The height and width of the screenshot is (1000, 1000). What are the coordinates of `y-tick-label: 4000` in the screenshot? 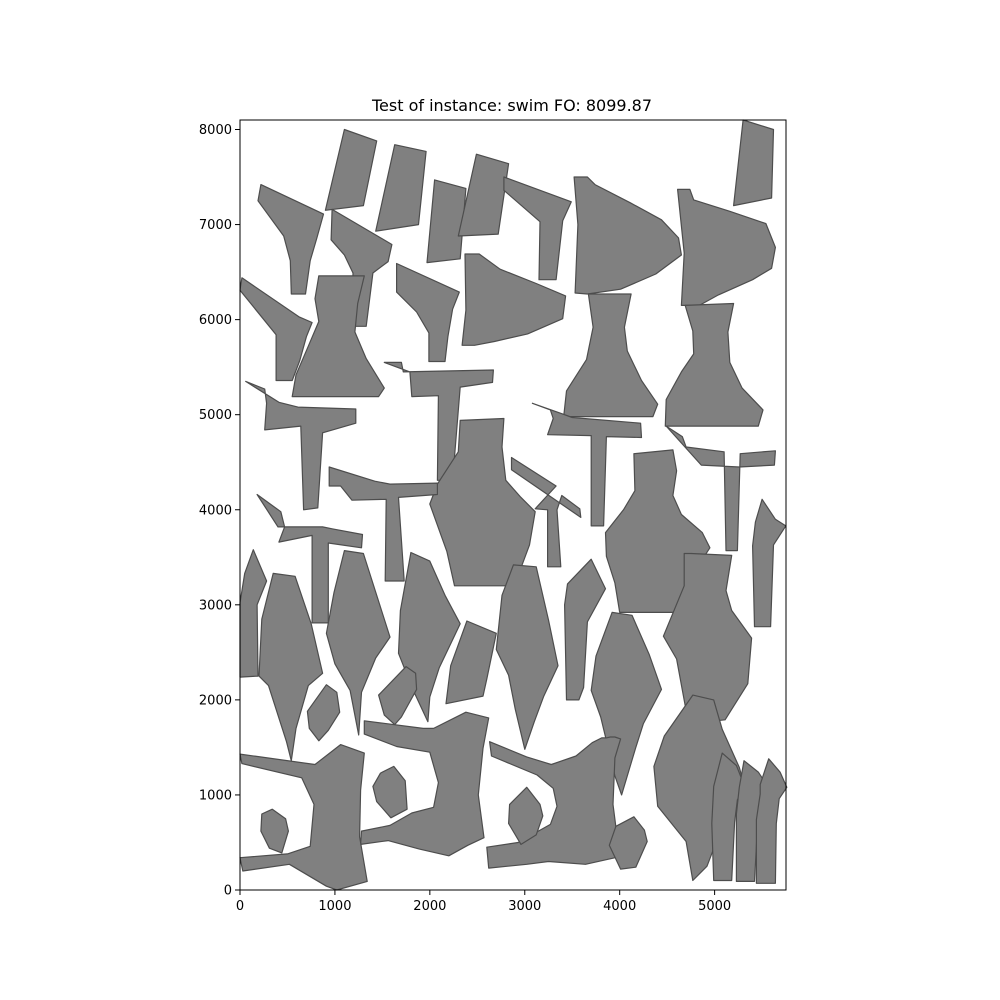 It's located at (215, 510).